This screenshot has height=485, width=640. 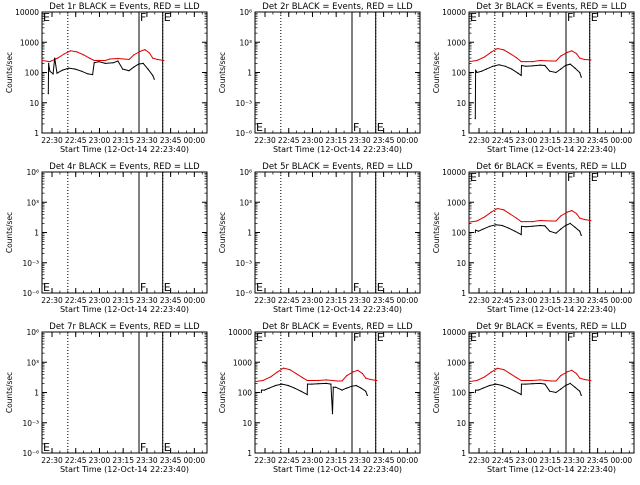 I want to click on y-tick-label: 10⁶, so click(x=245, y=12).